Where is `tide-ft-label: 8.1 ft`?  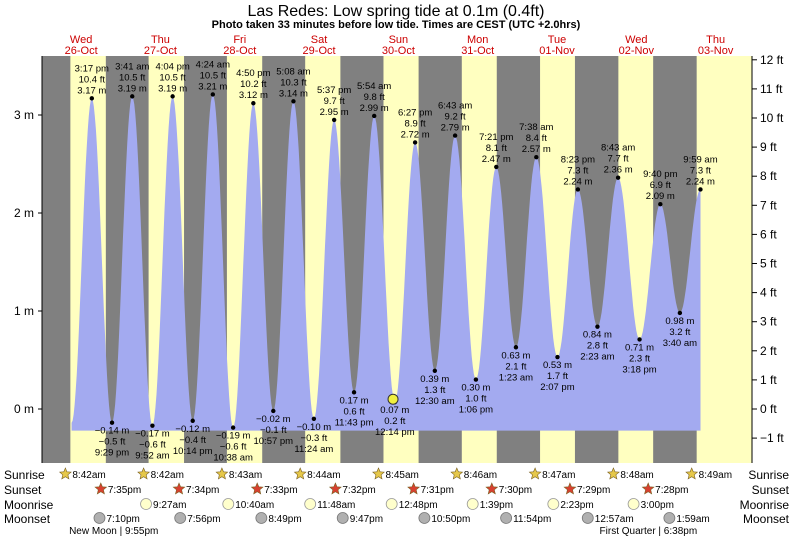
tide-ft-label: 8.1 ft is located at coordinates (496, 148).